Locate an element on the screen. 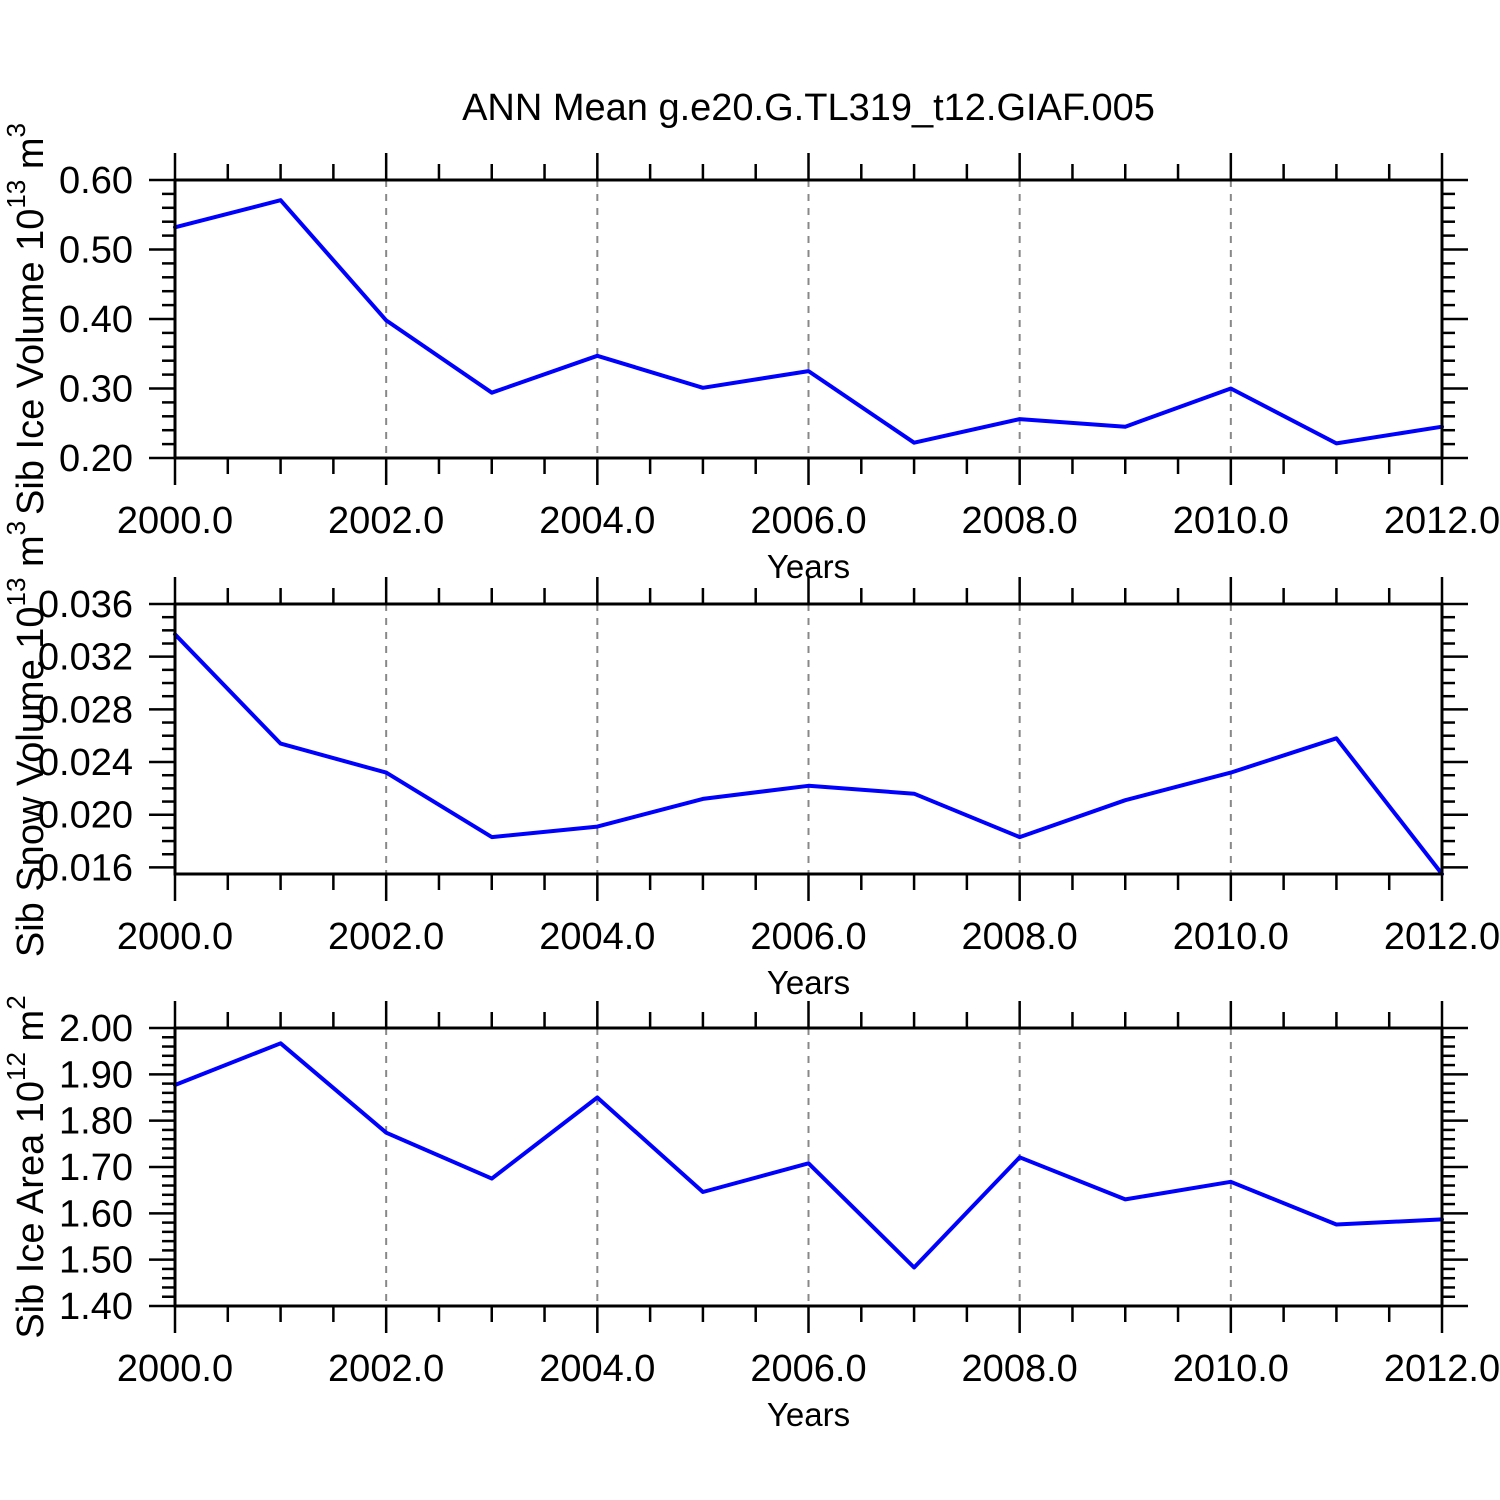 This screenshot has height=1500, width=1500. y-axis-title: Sib Snow Volume 1013 m3 is located at coordinates (26, 739).